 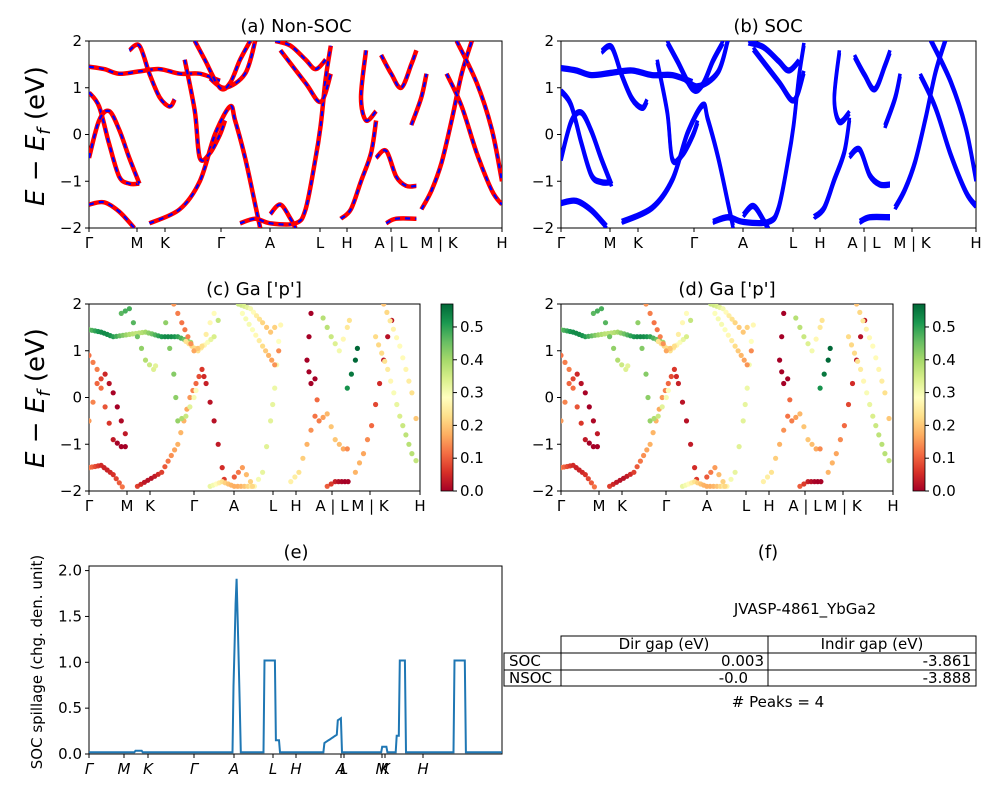 What do you see at coordinates (344, 769) in the screenshot?
I see `panel-e-xtick-label: L` at bounding box center [344, 769].